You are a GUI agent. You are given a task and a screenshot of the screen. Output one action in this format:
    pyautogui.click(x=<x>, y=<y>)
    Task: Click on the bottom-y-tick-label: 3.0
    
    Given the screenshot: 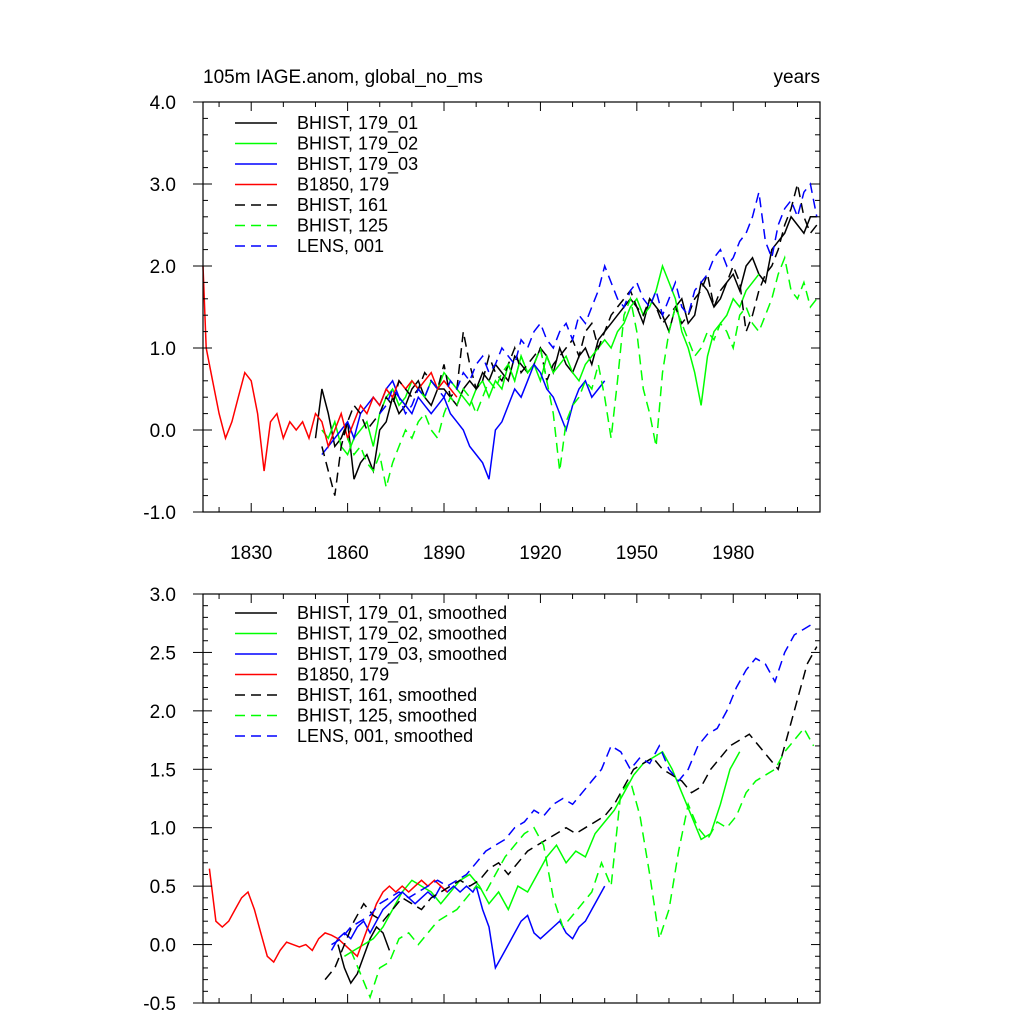 What is the action you would take?
    pyautogui.click(x=163, y=595)
    